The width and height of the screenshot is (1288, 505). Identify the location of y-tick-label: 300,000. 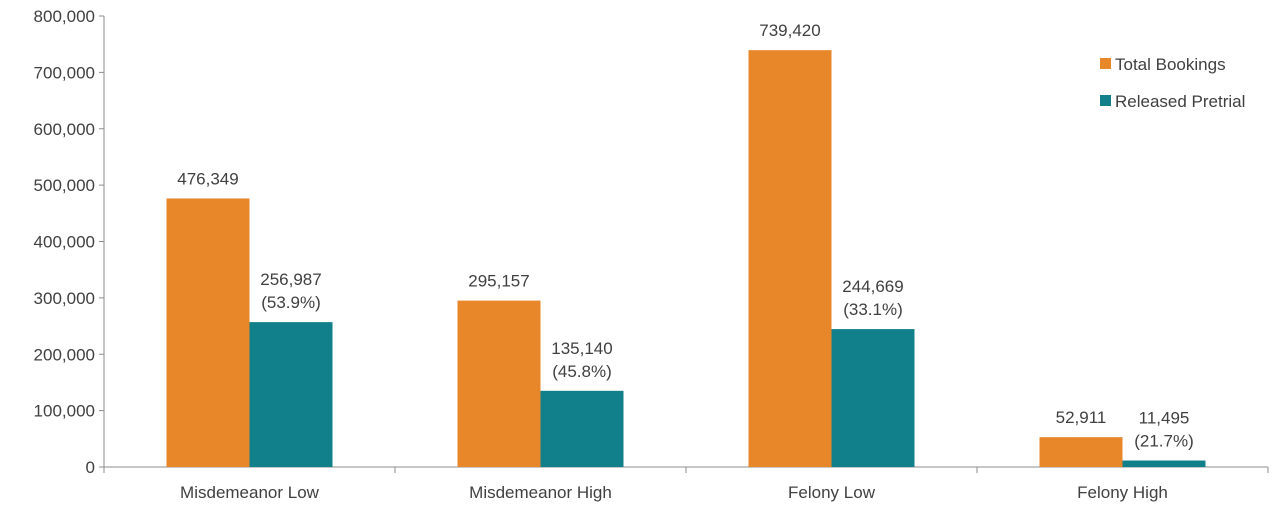
(64, 298).